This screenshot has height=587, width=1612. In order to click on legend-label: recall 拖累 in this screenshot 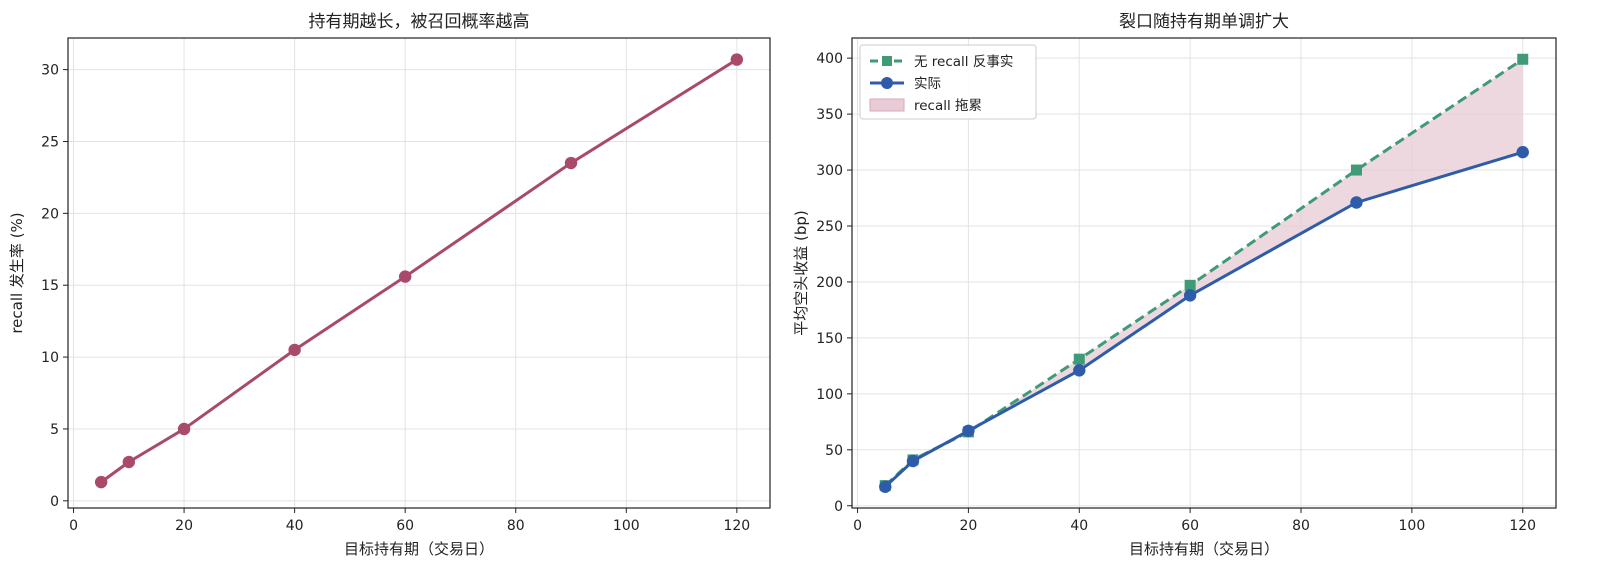, I will do `click(948, 106)`.